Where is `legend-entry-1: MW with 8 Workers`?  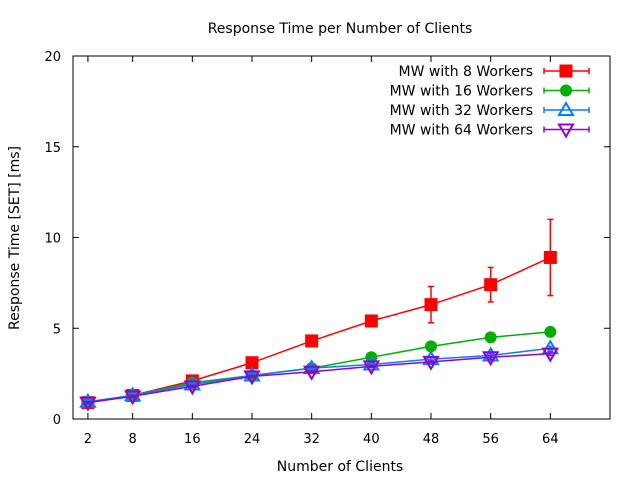 legend-entry-1: MW with 8 Workers is located at coordinates (494, 72).